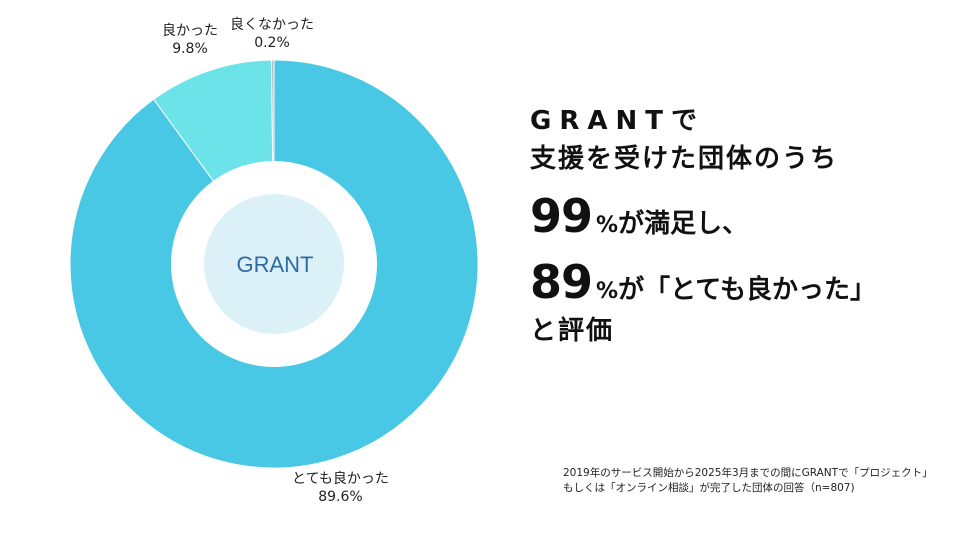 This screenshot has height=540, width=960. I want to click on headline-line-5: と評価, so click(572, 331).